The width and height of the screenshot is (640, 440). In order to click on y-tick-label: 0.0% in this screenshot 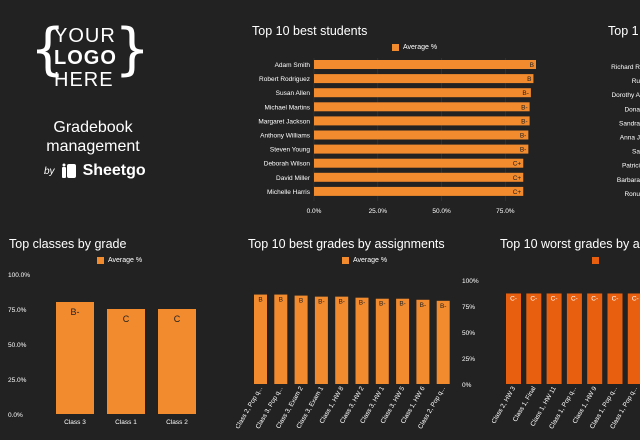, I will do `click(15, 415)`.